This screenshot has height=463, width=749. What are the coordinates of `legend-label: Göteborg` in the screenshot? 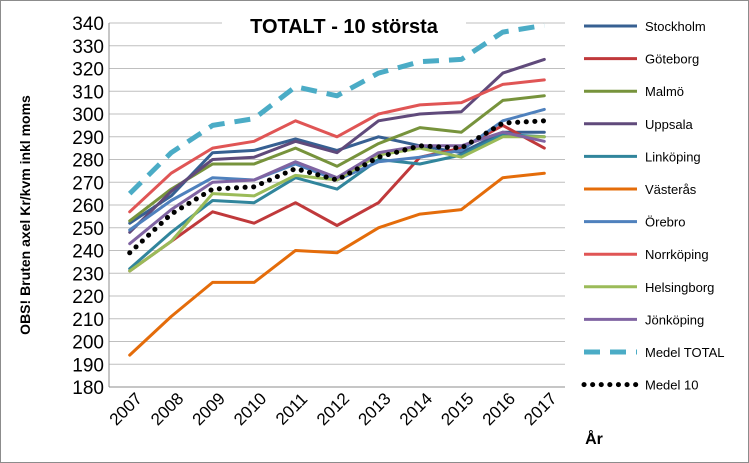 It's located at (672, 59).